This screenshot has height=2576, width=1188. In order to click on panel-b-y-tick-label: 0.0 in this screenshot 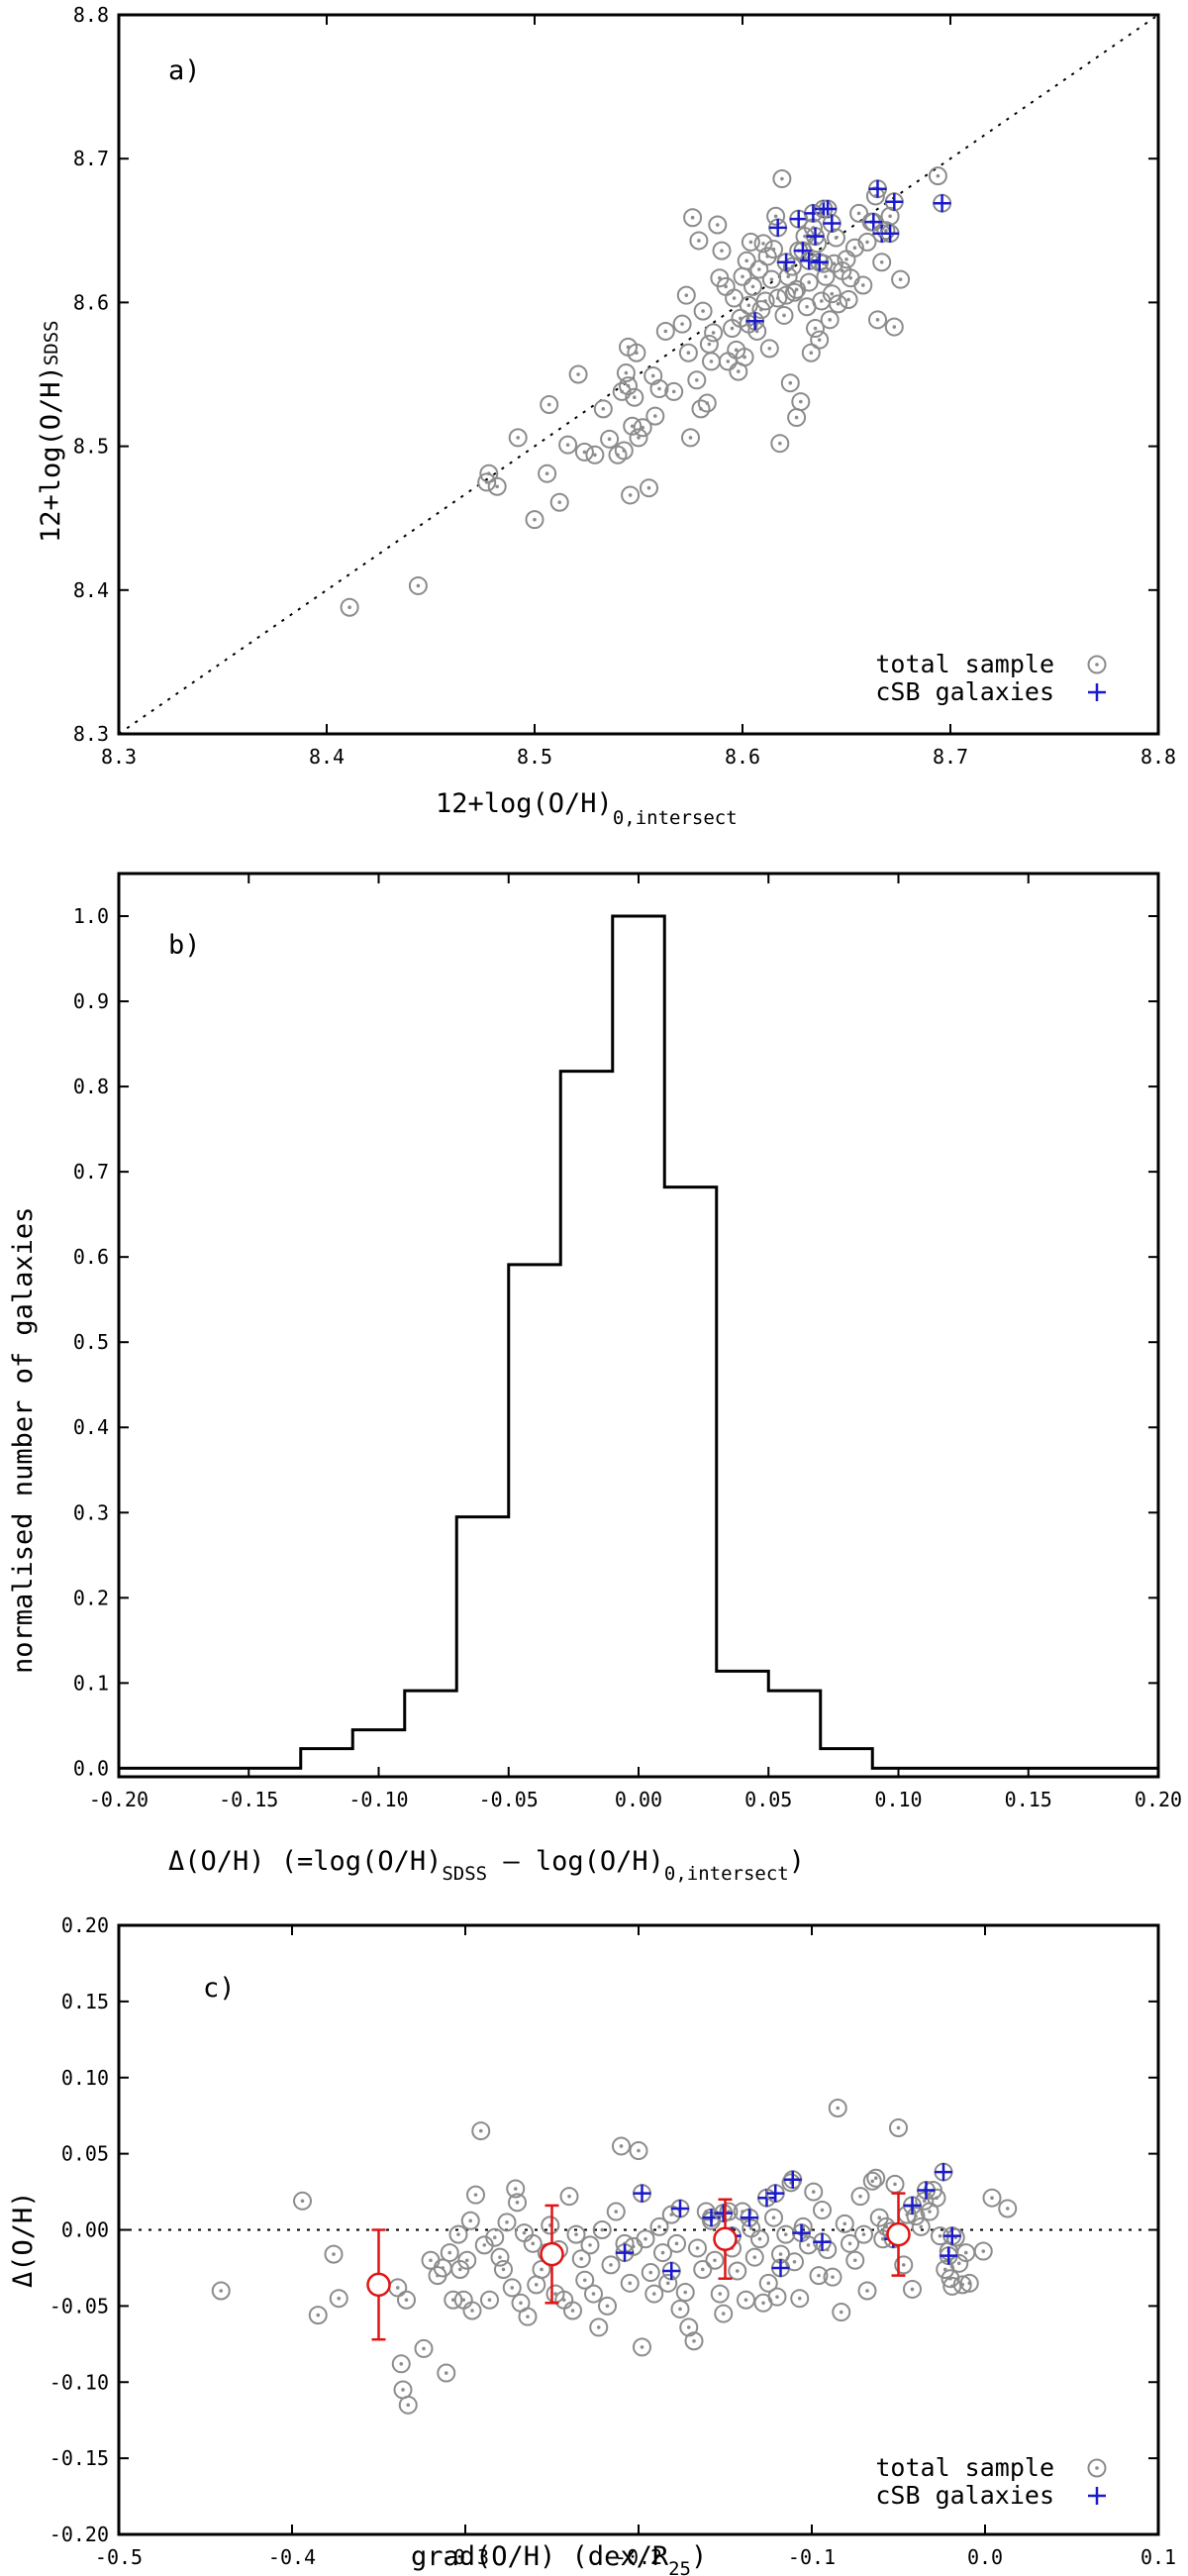, I will do `click(91, 1768)`.